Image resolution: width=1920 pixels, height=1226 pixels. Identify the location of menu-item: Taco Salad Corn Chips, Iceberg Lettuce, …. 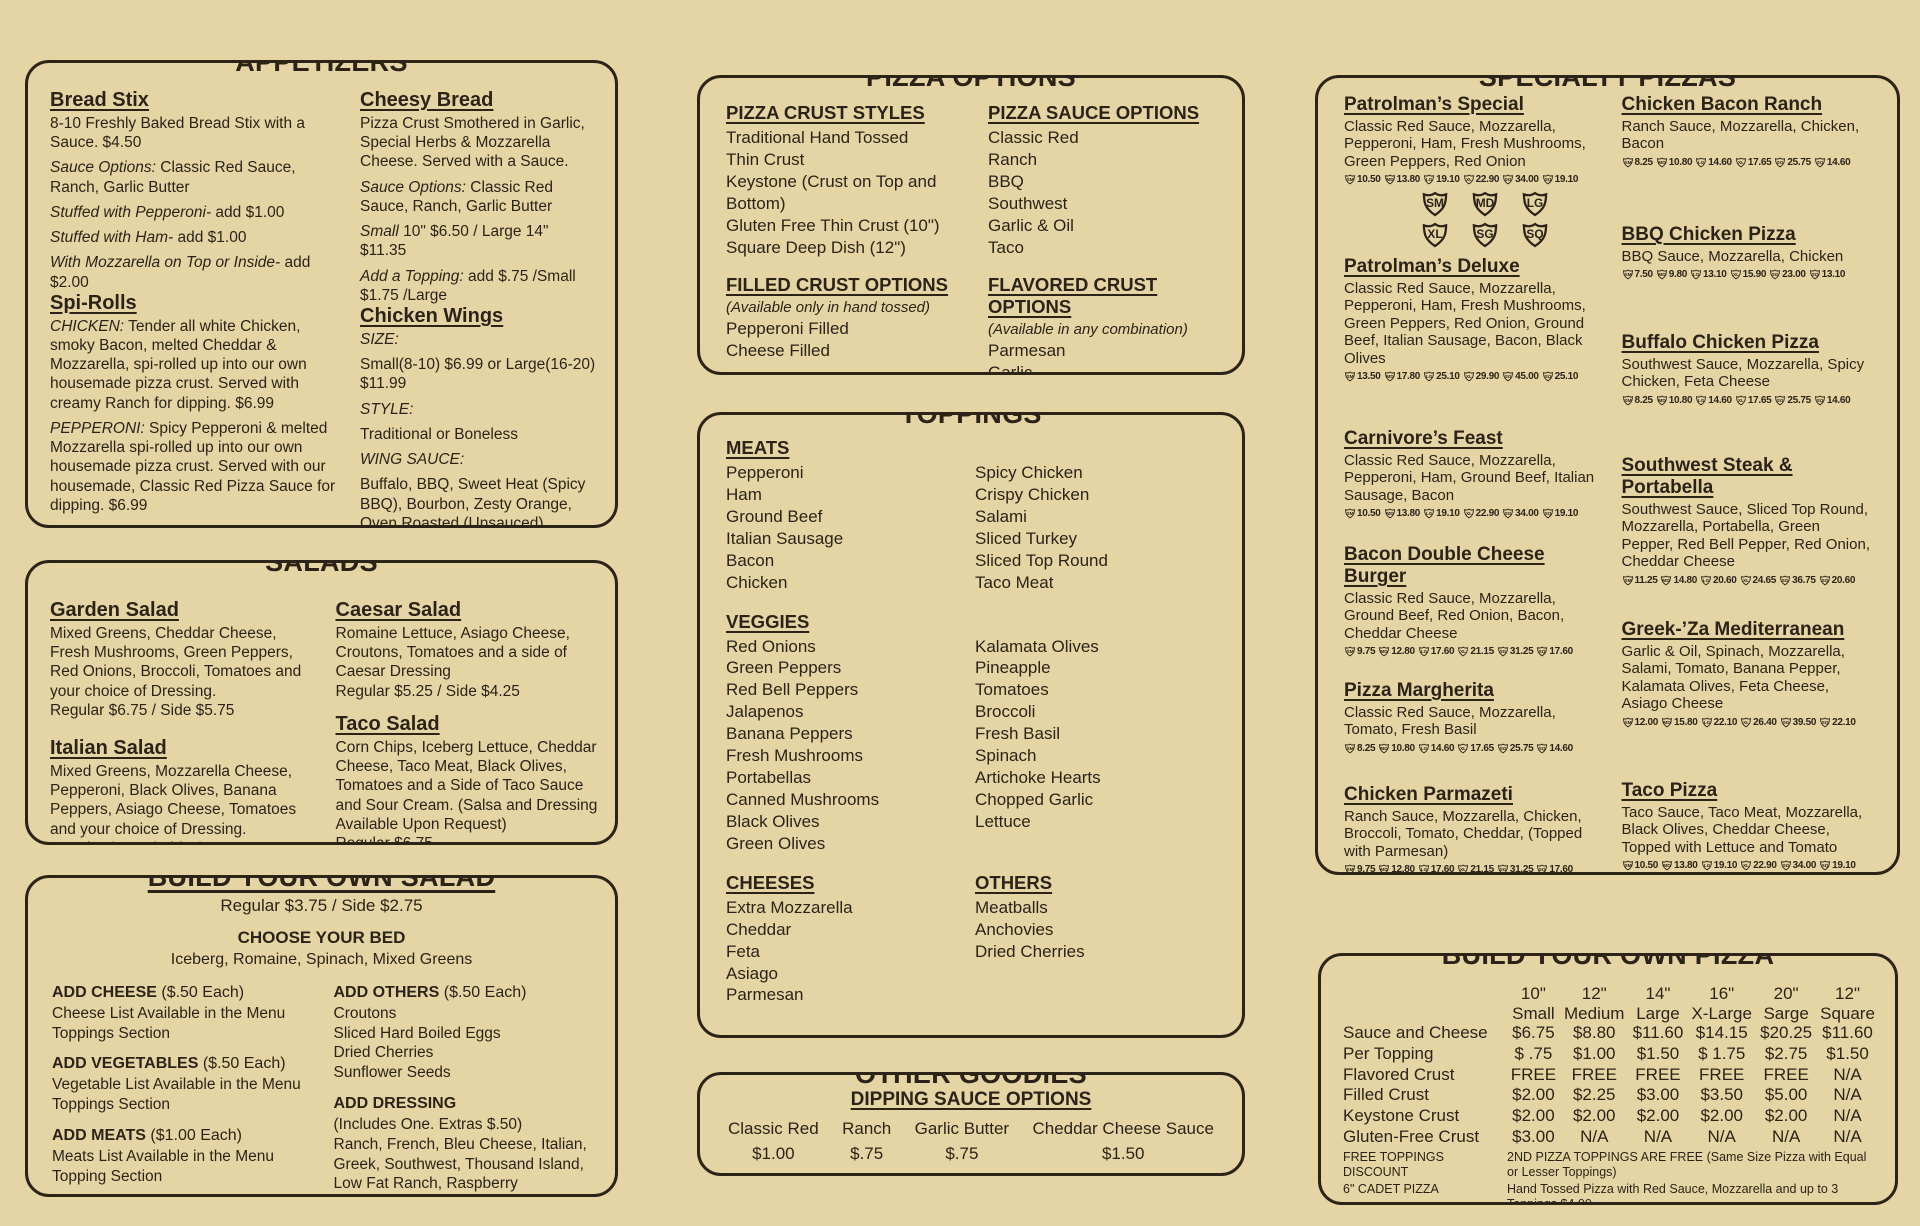
(468, 777).